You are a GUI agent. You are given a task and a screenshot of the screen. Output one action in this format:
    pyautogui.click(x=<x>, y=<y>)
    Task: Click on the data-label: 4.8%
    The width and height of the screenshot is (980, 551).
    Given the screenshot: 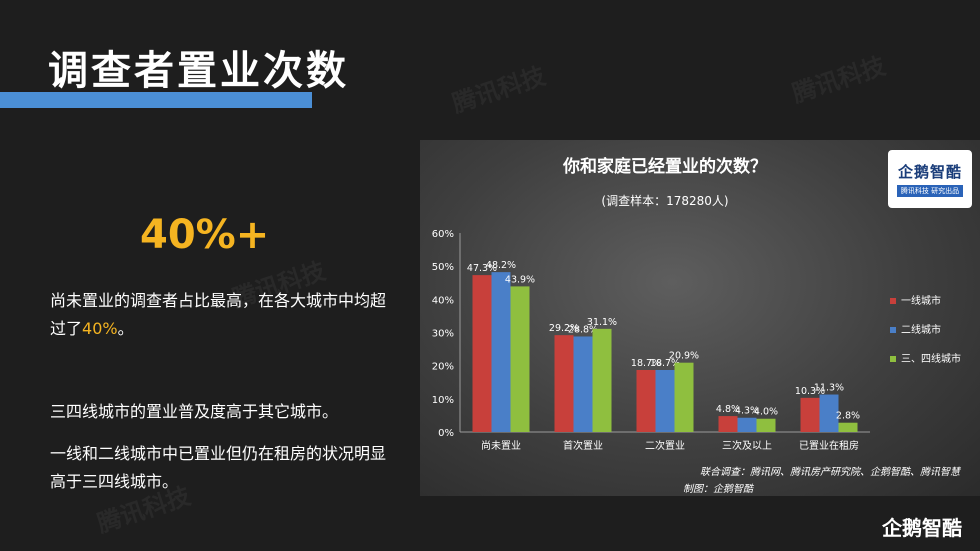 What is the action you would take?
    pyautogui.click(x=728, y=409)
    